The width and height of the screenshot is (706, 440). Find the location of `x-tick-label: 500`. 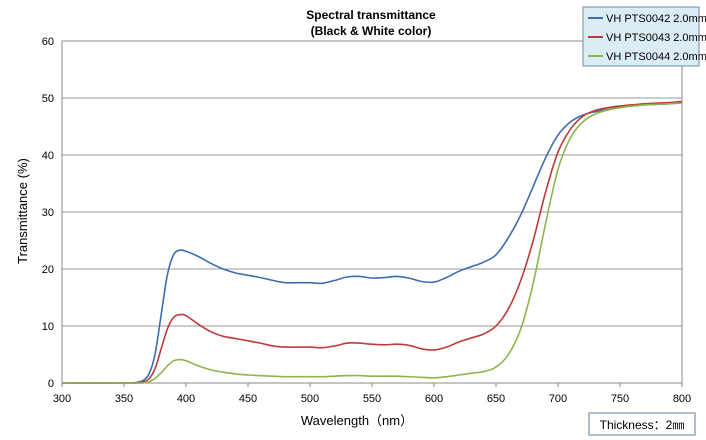

x-tick-label: 500 is located at coordinates (310, 399).